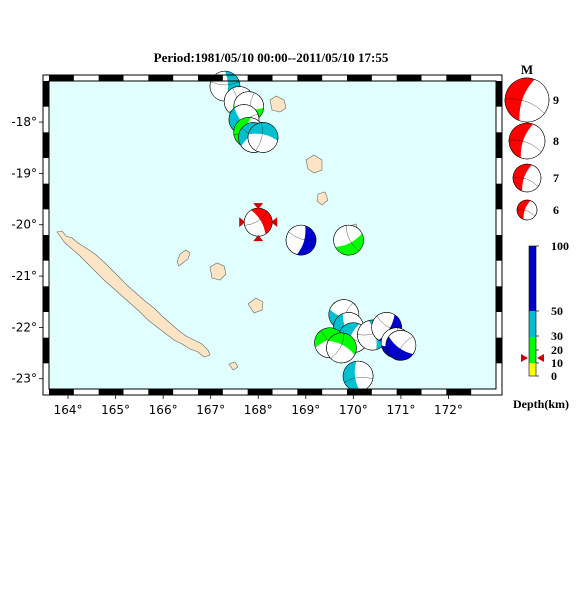 This screenshot has width=585, height=600. Describe the element at coordinates (305, 410) in the screenshot. I see `lon-tick-label: 169°` at that location.